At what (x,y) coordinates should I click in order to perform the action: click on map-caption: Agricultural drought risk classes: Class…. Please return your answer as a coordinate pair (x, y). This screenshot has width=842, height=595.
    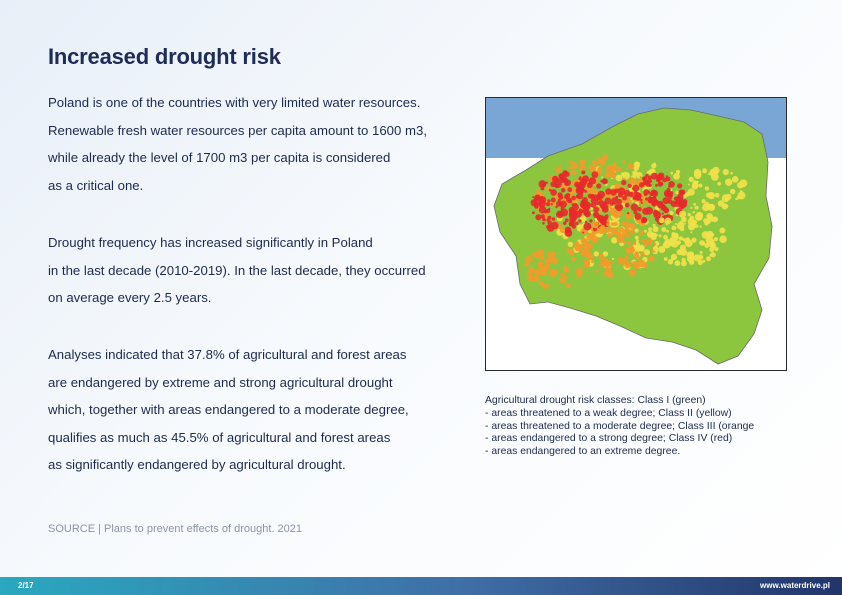
    Looking at the image, I should click on (650, 427).